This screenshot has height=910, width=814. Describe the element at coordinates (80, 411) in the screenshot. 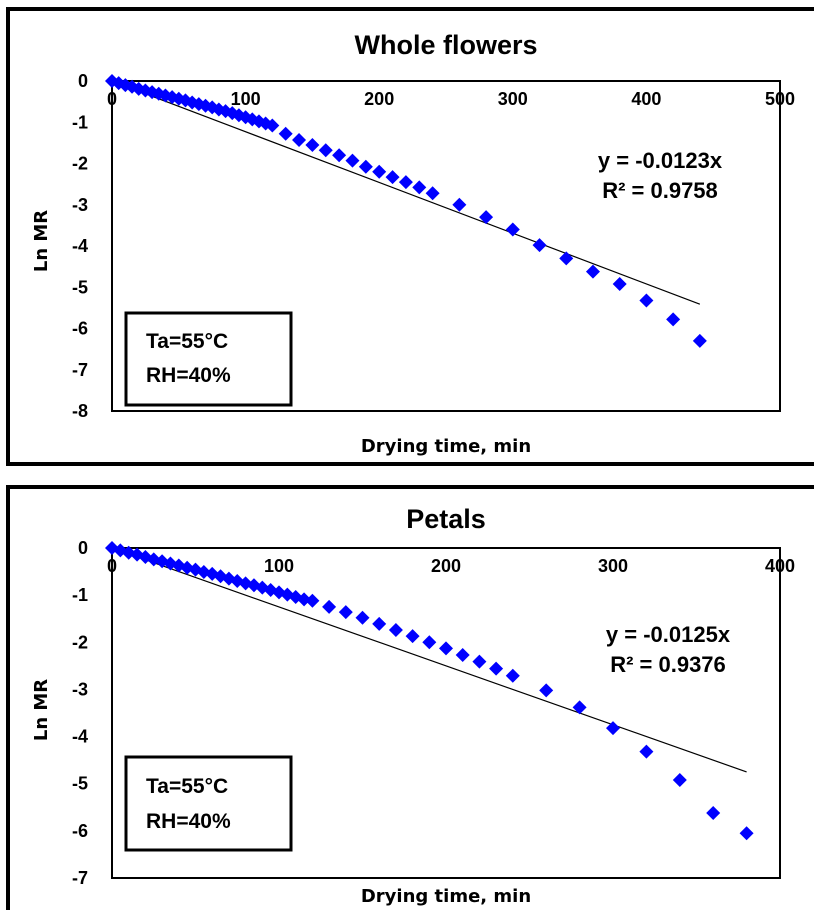

I see `y-tick-label: -8` at that location.